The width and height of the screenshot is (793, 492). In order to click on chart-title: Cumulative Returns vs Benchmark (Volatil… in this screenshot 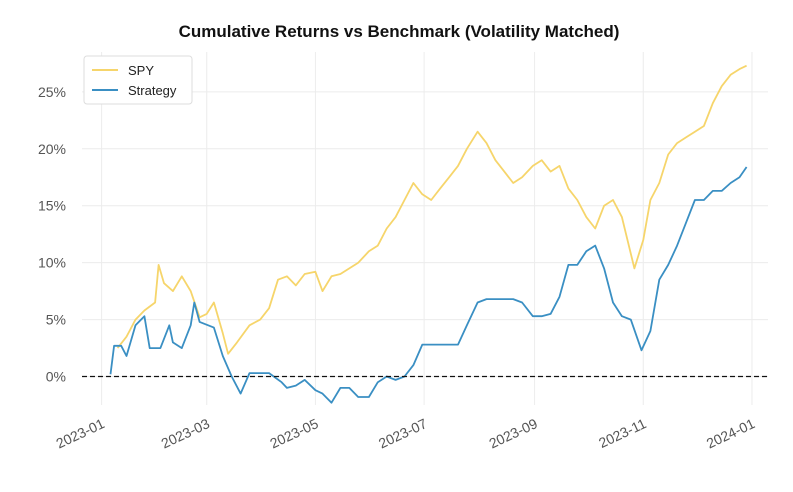, I will do `click(399, 31)`.